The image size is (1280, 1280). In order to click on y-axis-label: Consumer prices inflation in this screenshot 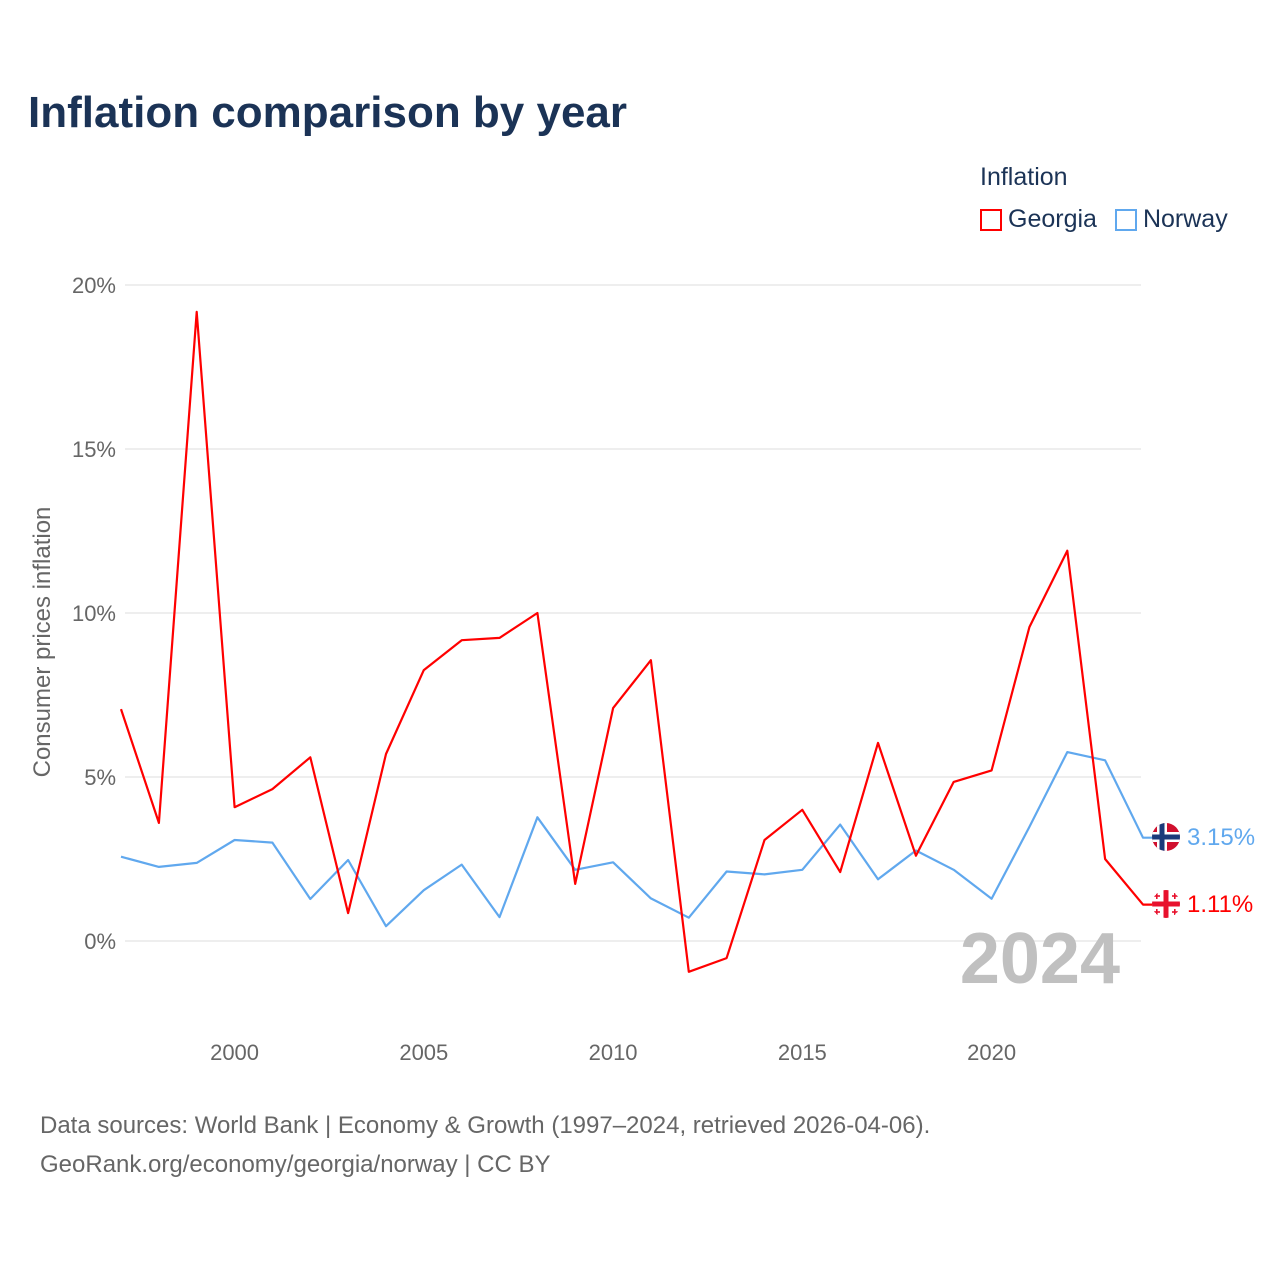, I will do `click(42, 642)`.